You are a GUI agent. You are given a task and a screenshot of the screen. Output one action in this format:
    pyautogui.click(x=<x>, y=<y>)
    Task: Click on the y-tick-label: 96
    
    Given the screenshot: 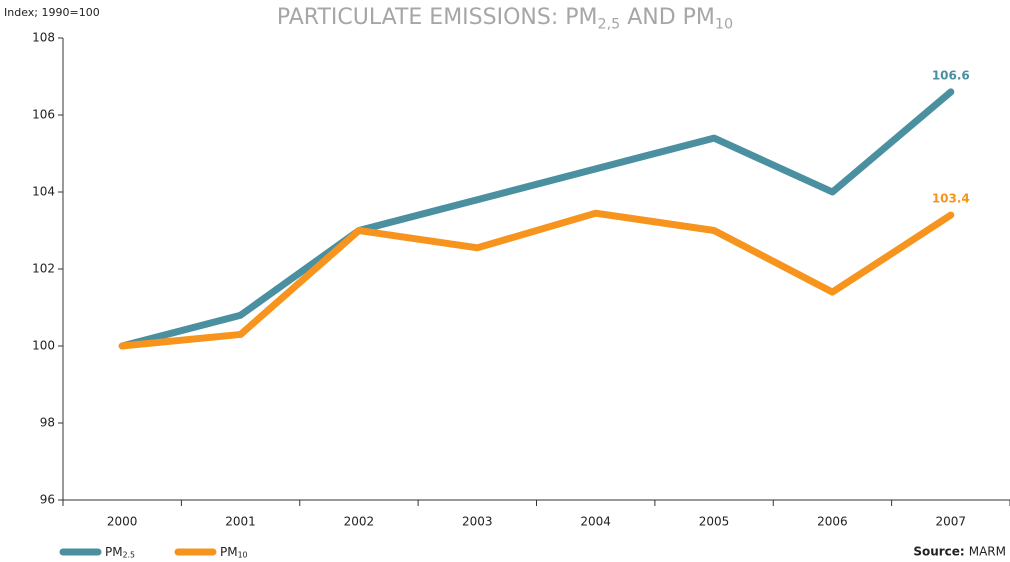 What is the action you would take?
    pyautogui.click(x=47, y=500)
    